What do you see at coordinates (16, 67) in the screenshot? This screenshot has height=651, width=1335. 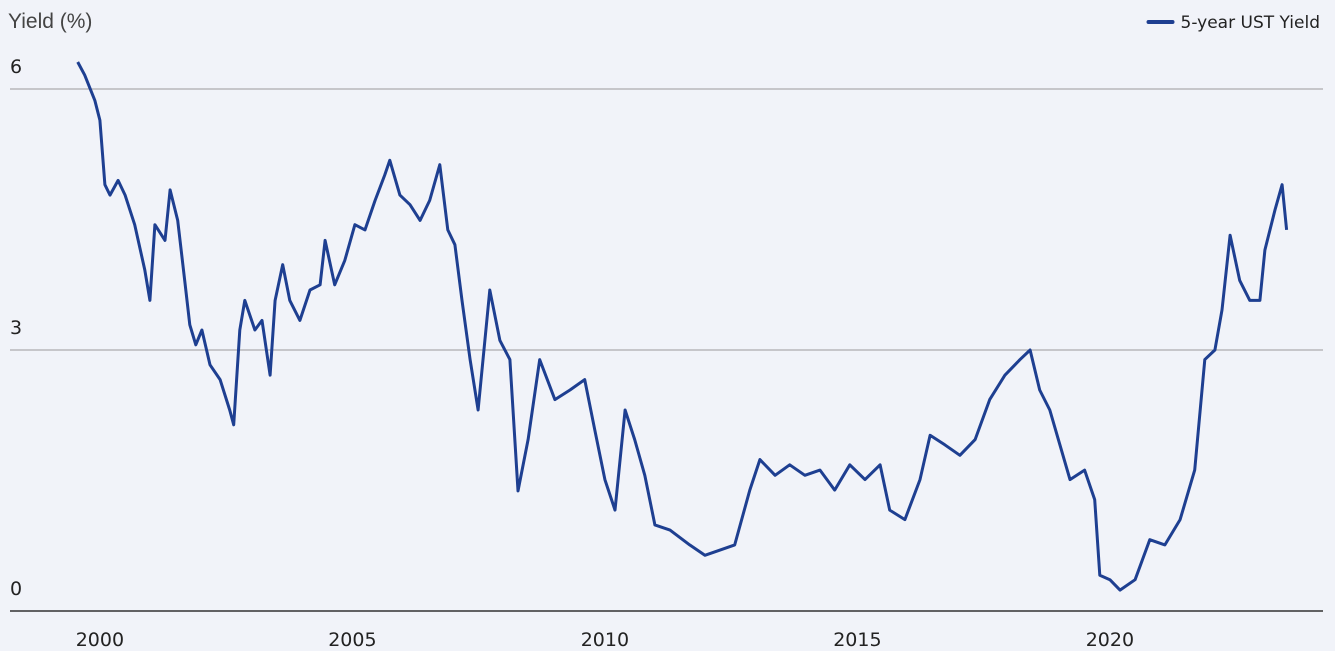 I see `y-tick-label: 6` at bounding box center [16, 67].